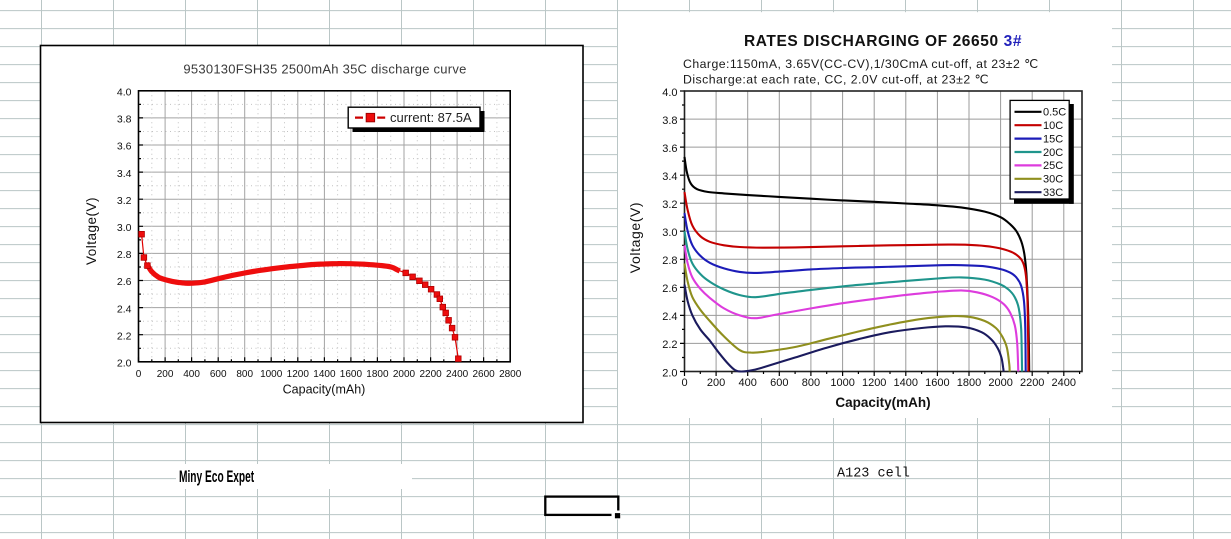 This screenshot has height=539, width=1231. I want to click on svg-text: A123 cell, so click(873, 474).